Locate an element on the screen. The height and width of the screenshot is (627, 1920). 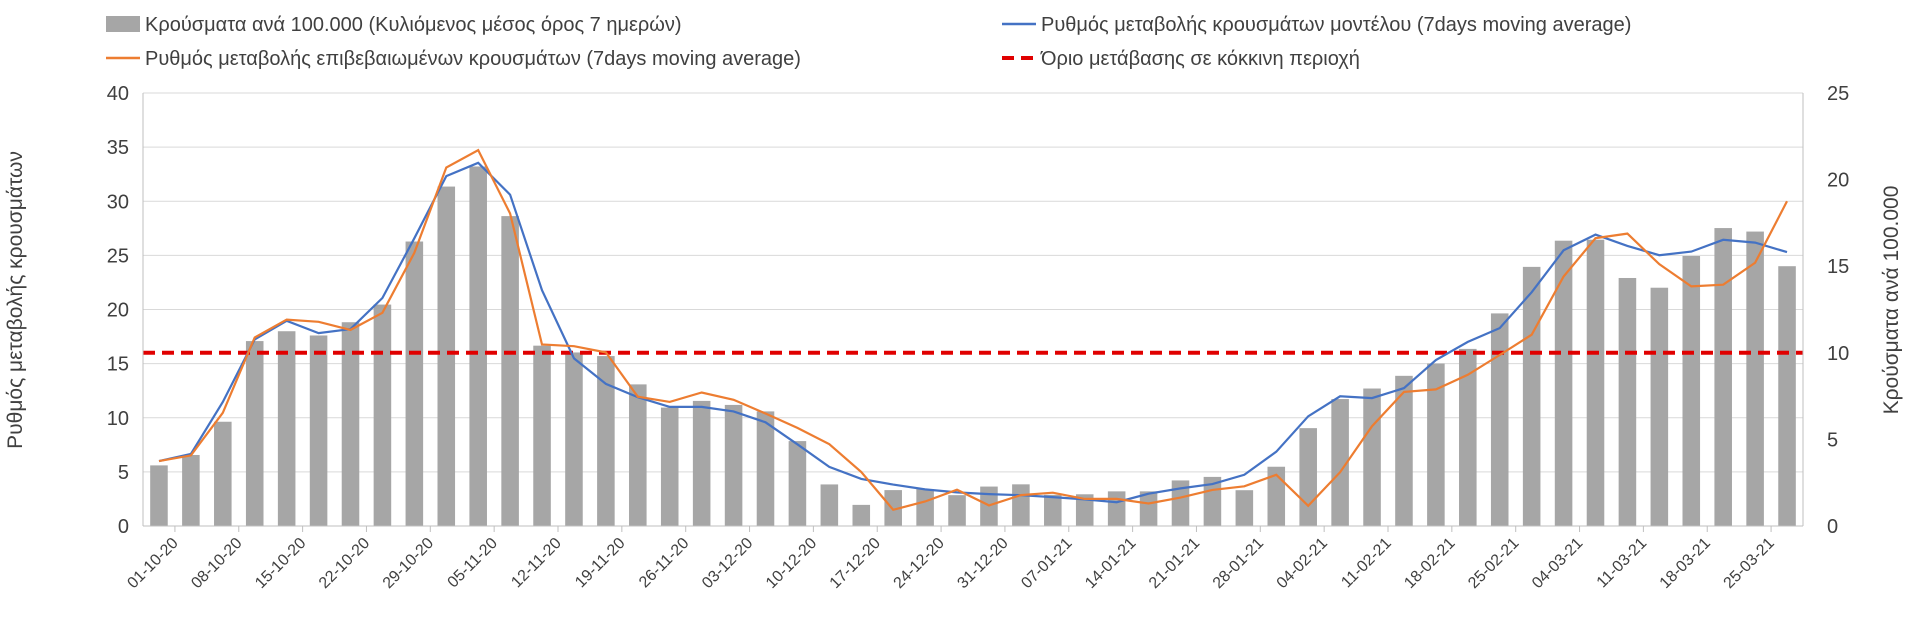
x-tick-label: 14-01-21 is located at coordinates (1110, 563).